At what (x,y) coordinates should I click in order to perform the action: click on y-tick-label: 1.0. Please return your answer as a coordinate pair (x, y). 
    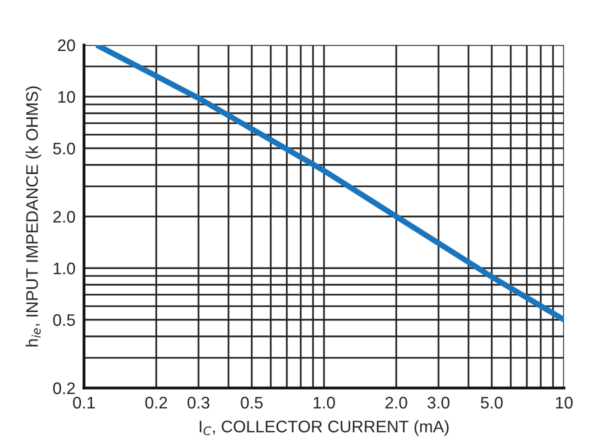
    Looking at the image, I should click on (65, 268).